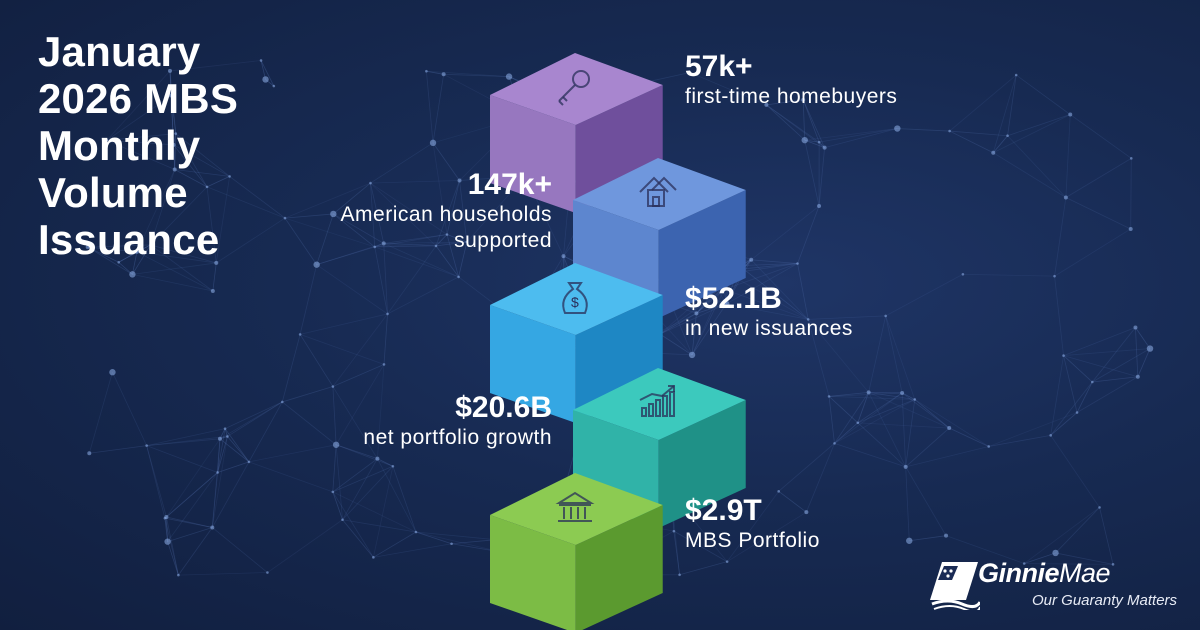 The height and width of the screenshot is (630, 1200). I want to click on stat-label: American households, so click(446, 214).